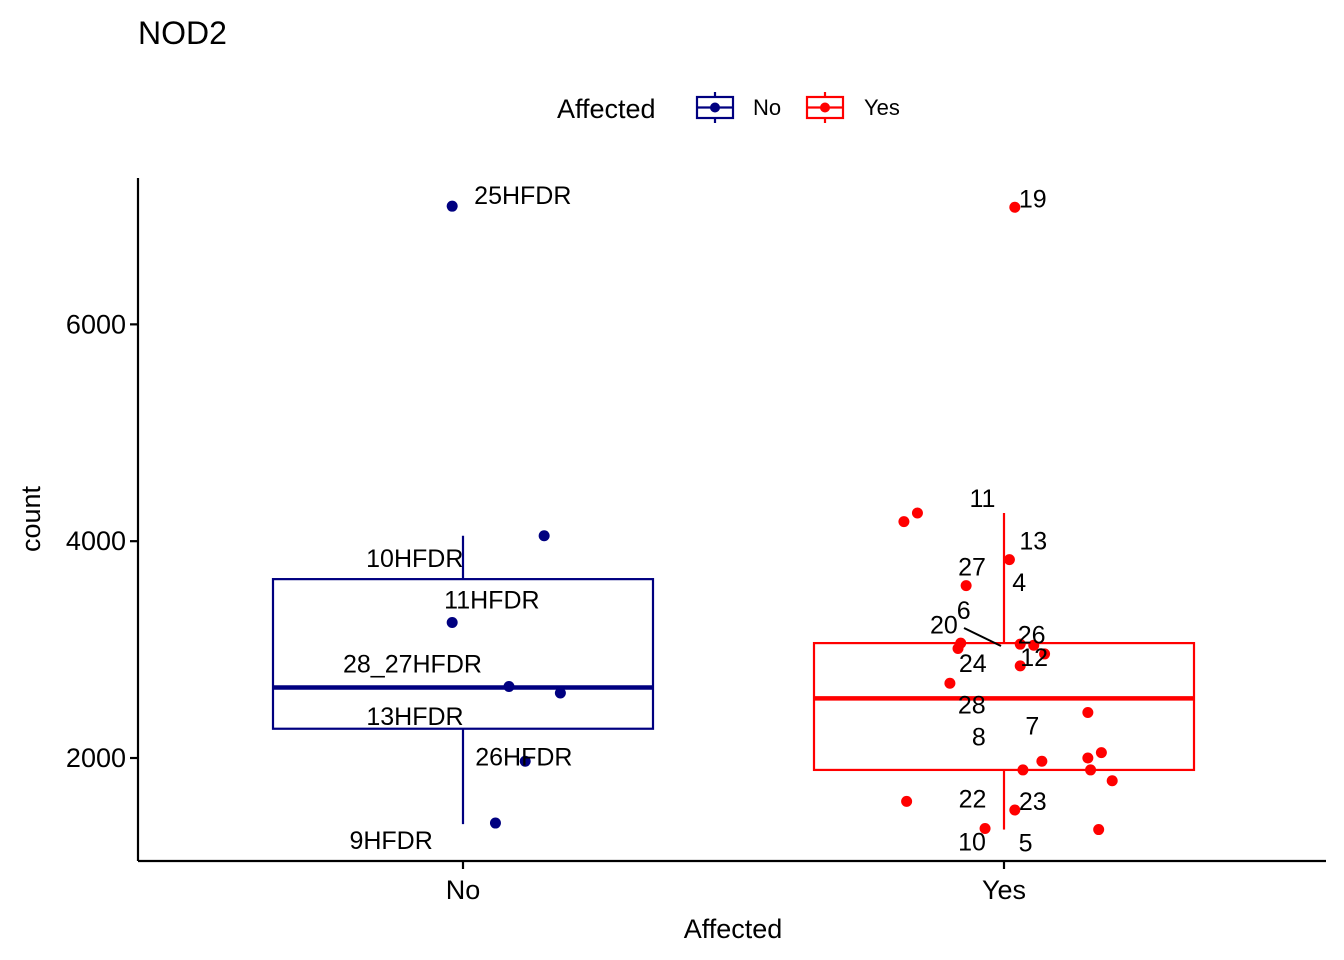 The width and height of the screenshot is (1344, 960). What do you see at coordinates (1032, 727) in the screenshot?
I see `point-label: 7` at bounding box center [1032, 727].